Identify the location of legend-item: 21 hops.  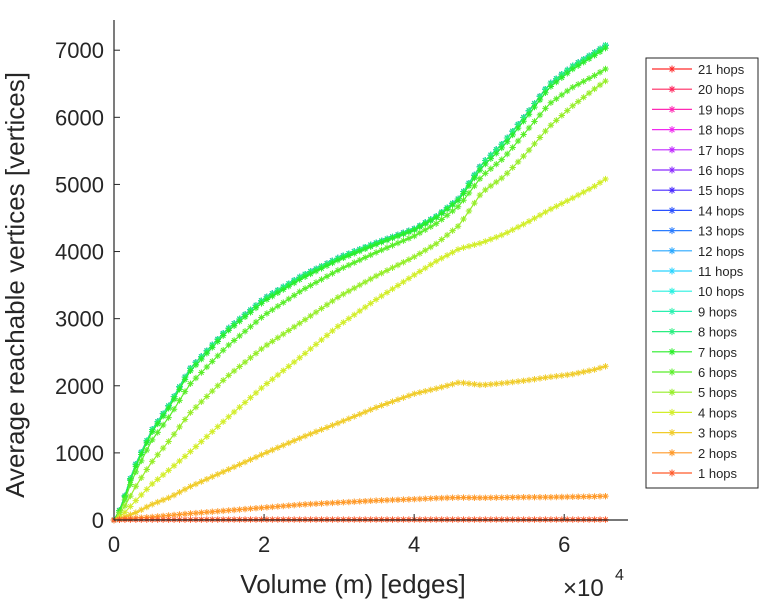
(698, 69).